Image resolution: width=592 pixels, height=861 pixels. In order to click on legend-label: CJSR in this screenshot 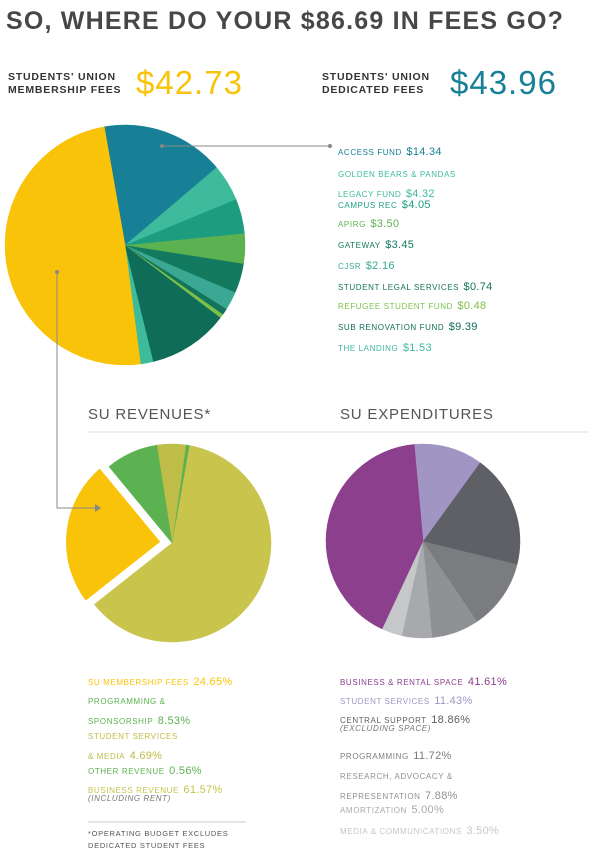, I will do `click(350, 266)`.